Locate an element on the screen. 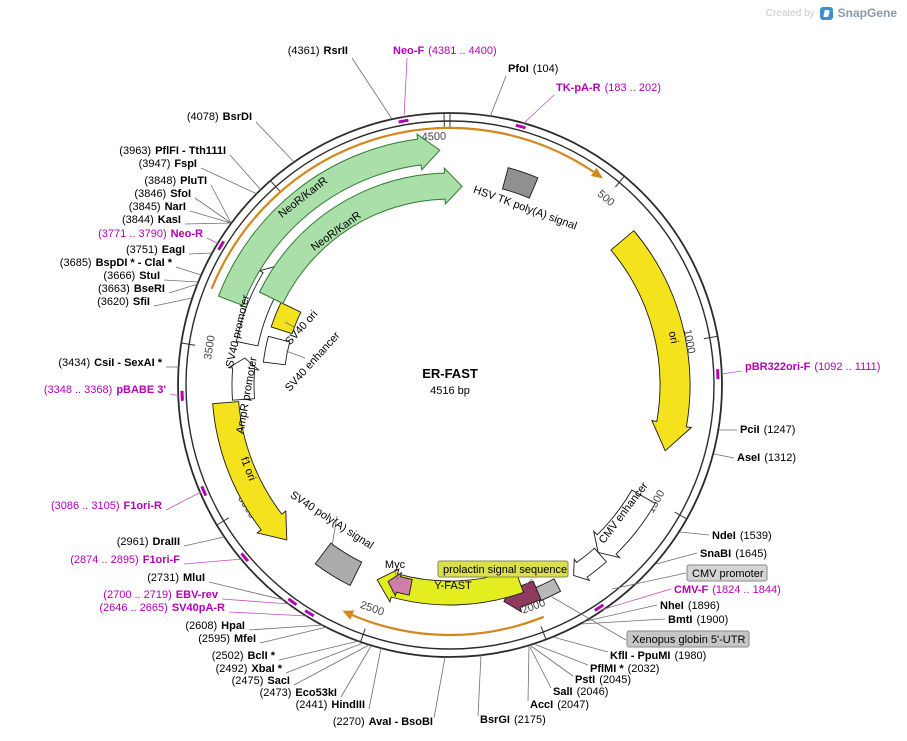 This screenshot has width=907, height=741. site-label-asei: AseI (1312) is located at coordinates (766, 458).